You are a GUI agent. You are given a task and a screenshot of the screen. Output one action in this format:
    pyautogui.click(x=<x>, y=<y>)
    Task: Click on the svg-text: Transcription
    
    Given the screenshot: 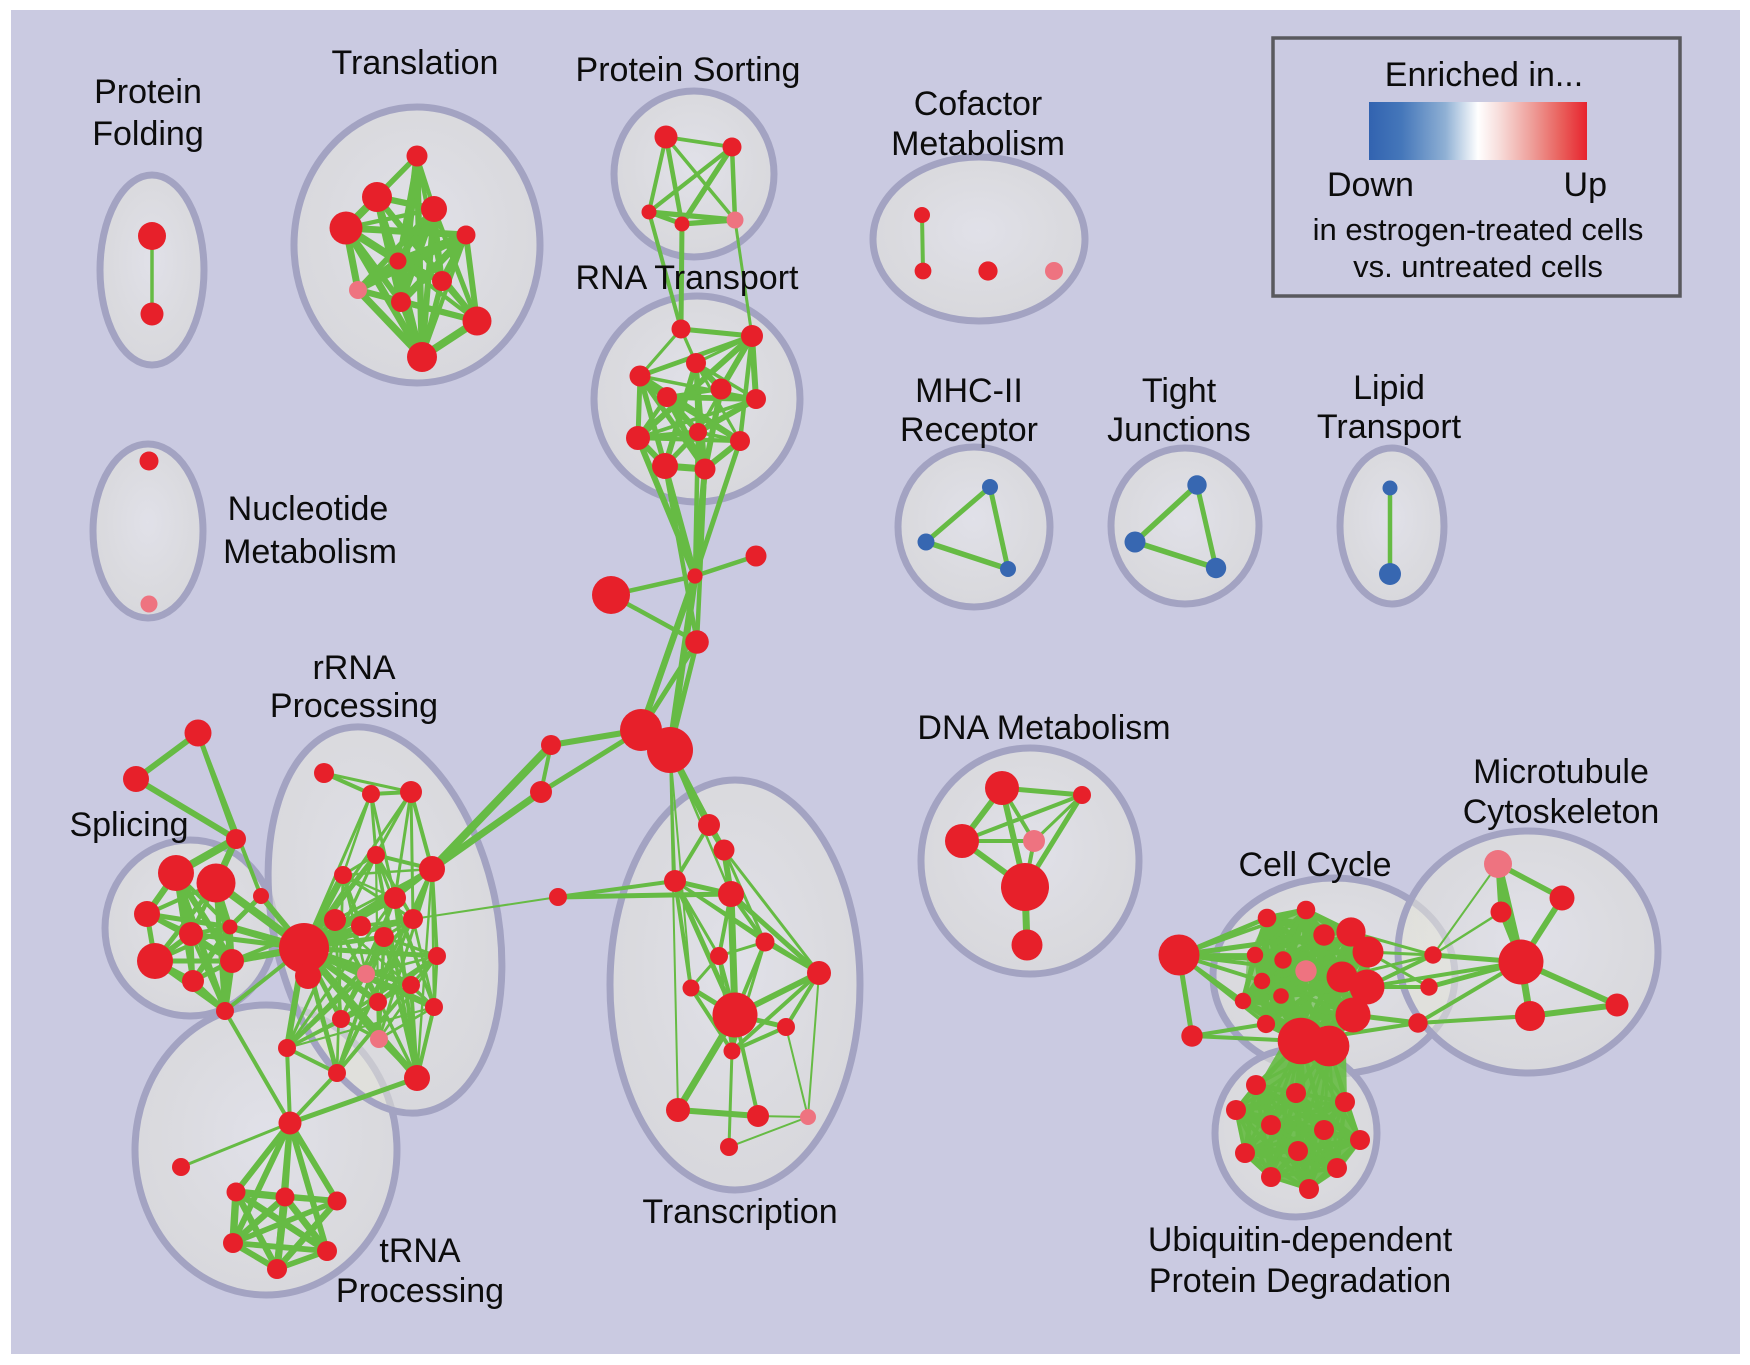 What is the action you would take?
    pyautogui.click(x=739, y=1212)
    